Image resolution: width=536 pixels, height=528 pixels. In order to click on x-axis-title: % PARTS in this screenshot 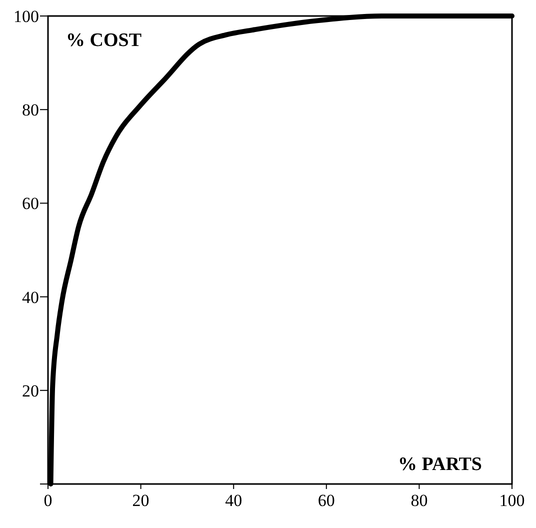, I will do `click(440, 464)`.